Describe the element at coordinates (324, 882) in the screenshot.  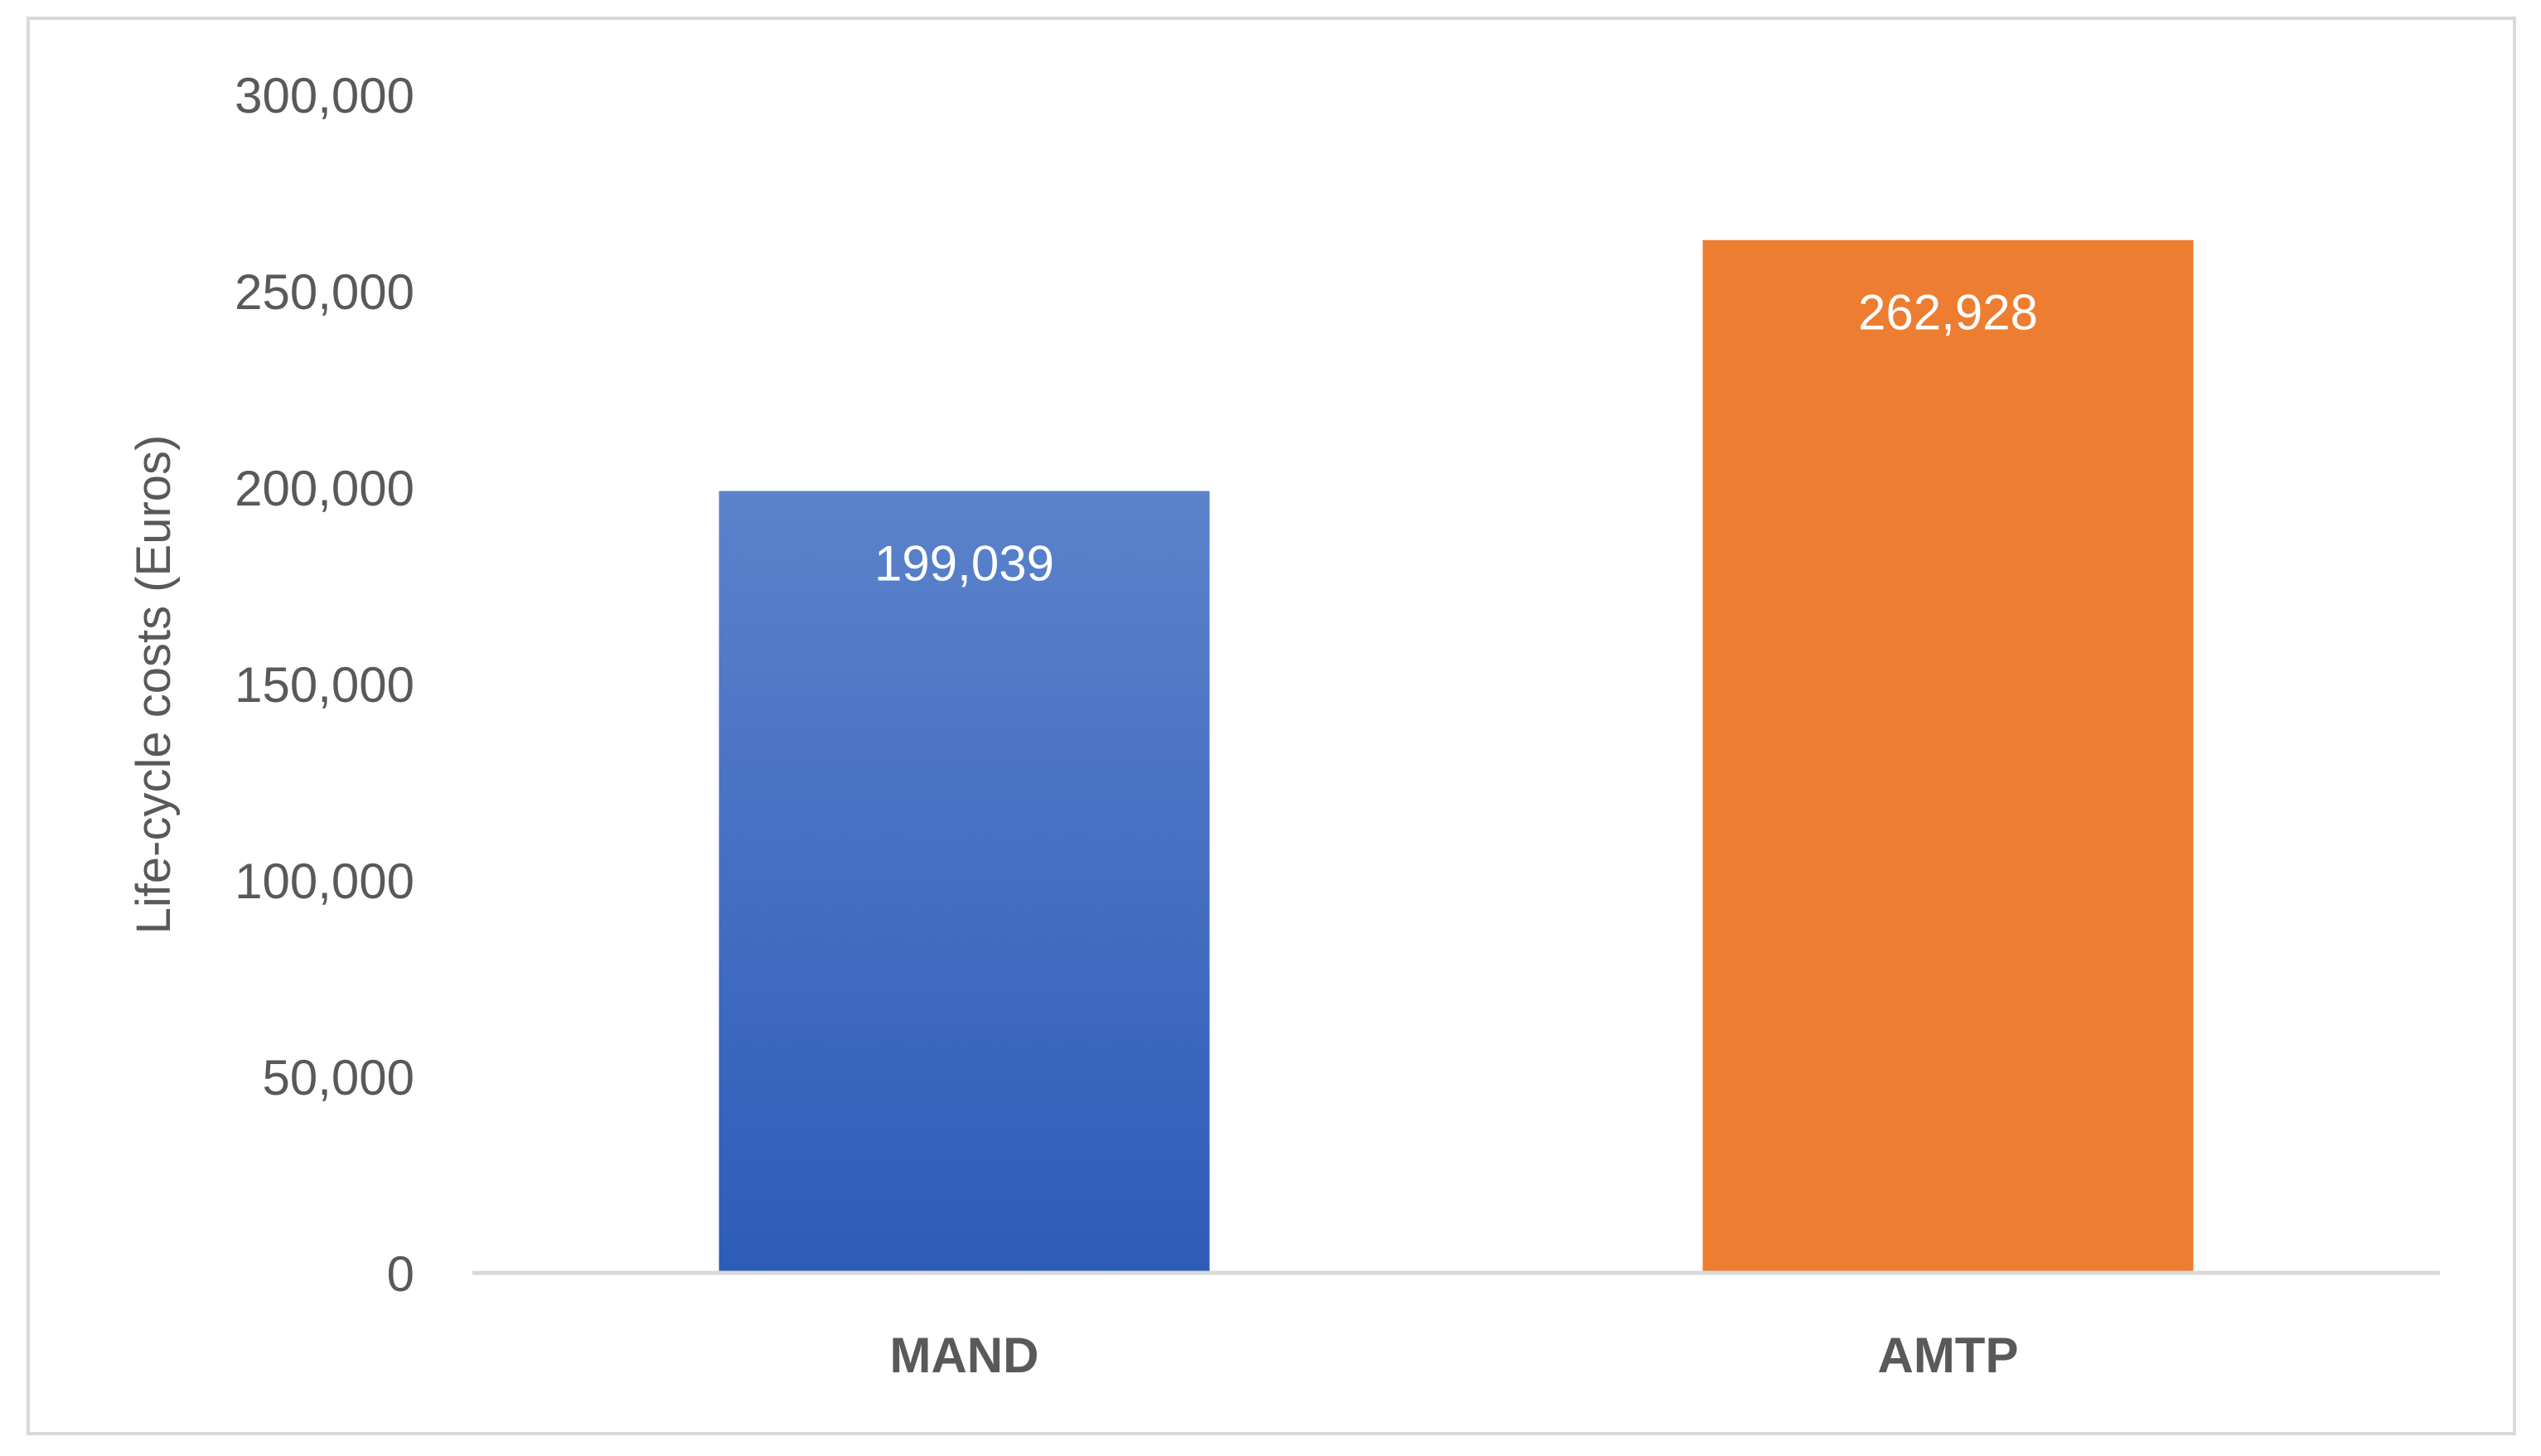
I see `y-tick-label: 100,000` at that location.